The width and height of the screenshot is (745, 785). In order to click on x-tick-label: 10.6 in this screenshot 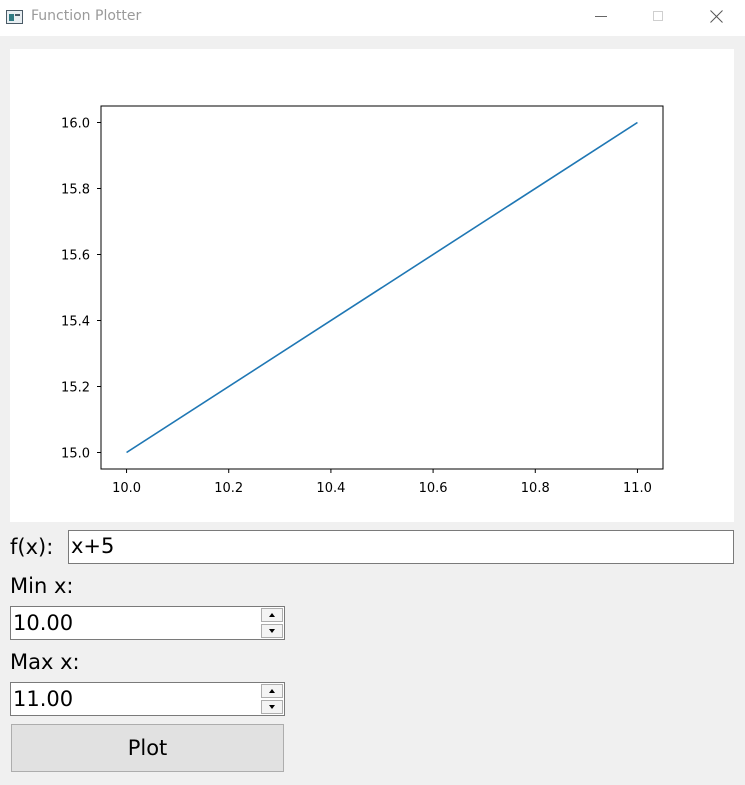, I will do `click(433, 488)`.